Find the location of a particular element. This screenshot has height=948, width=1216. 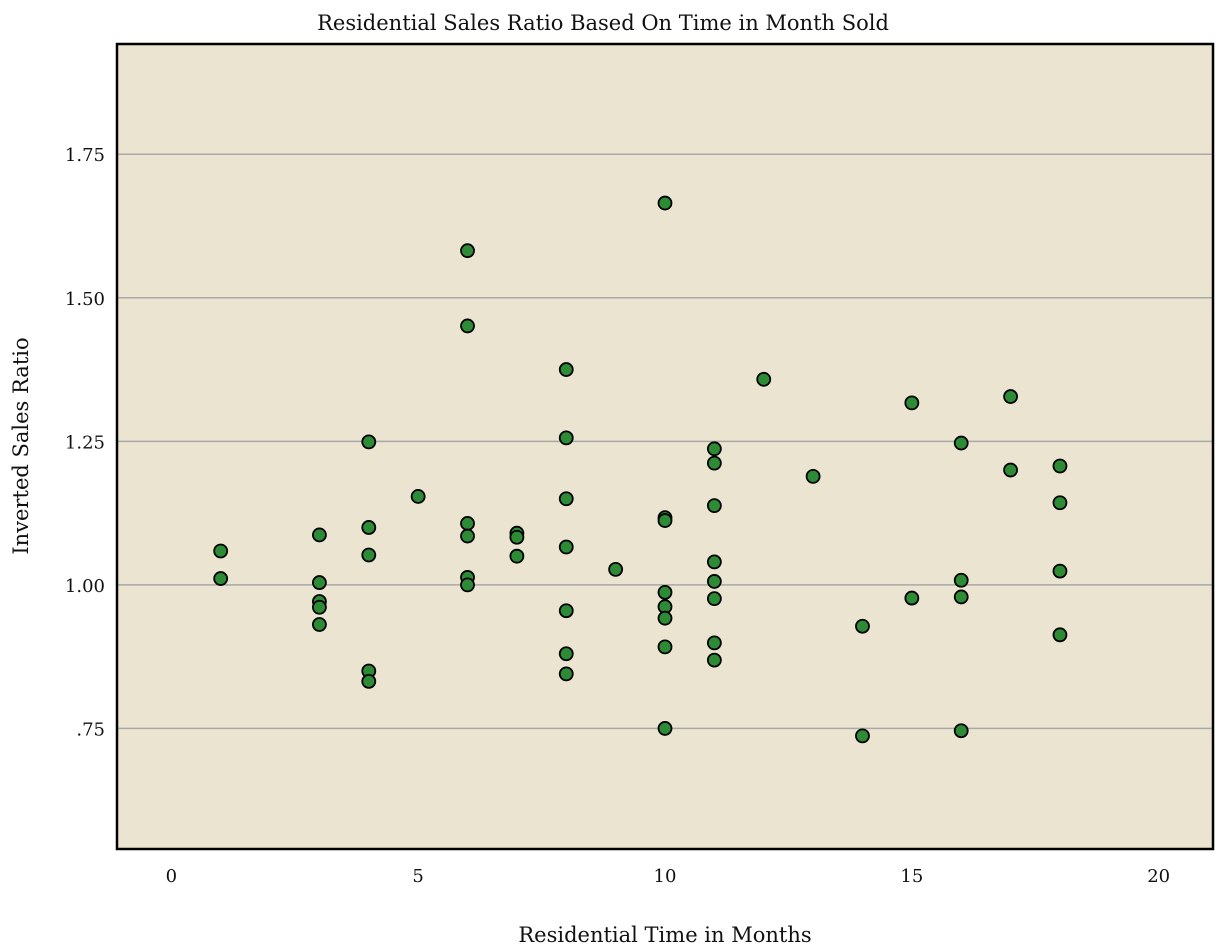

x-axis-tick-labels: 0 5 10 15 20 is located at coordinates (668, 876).